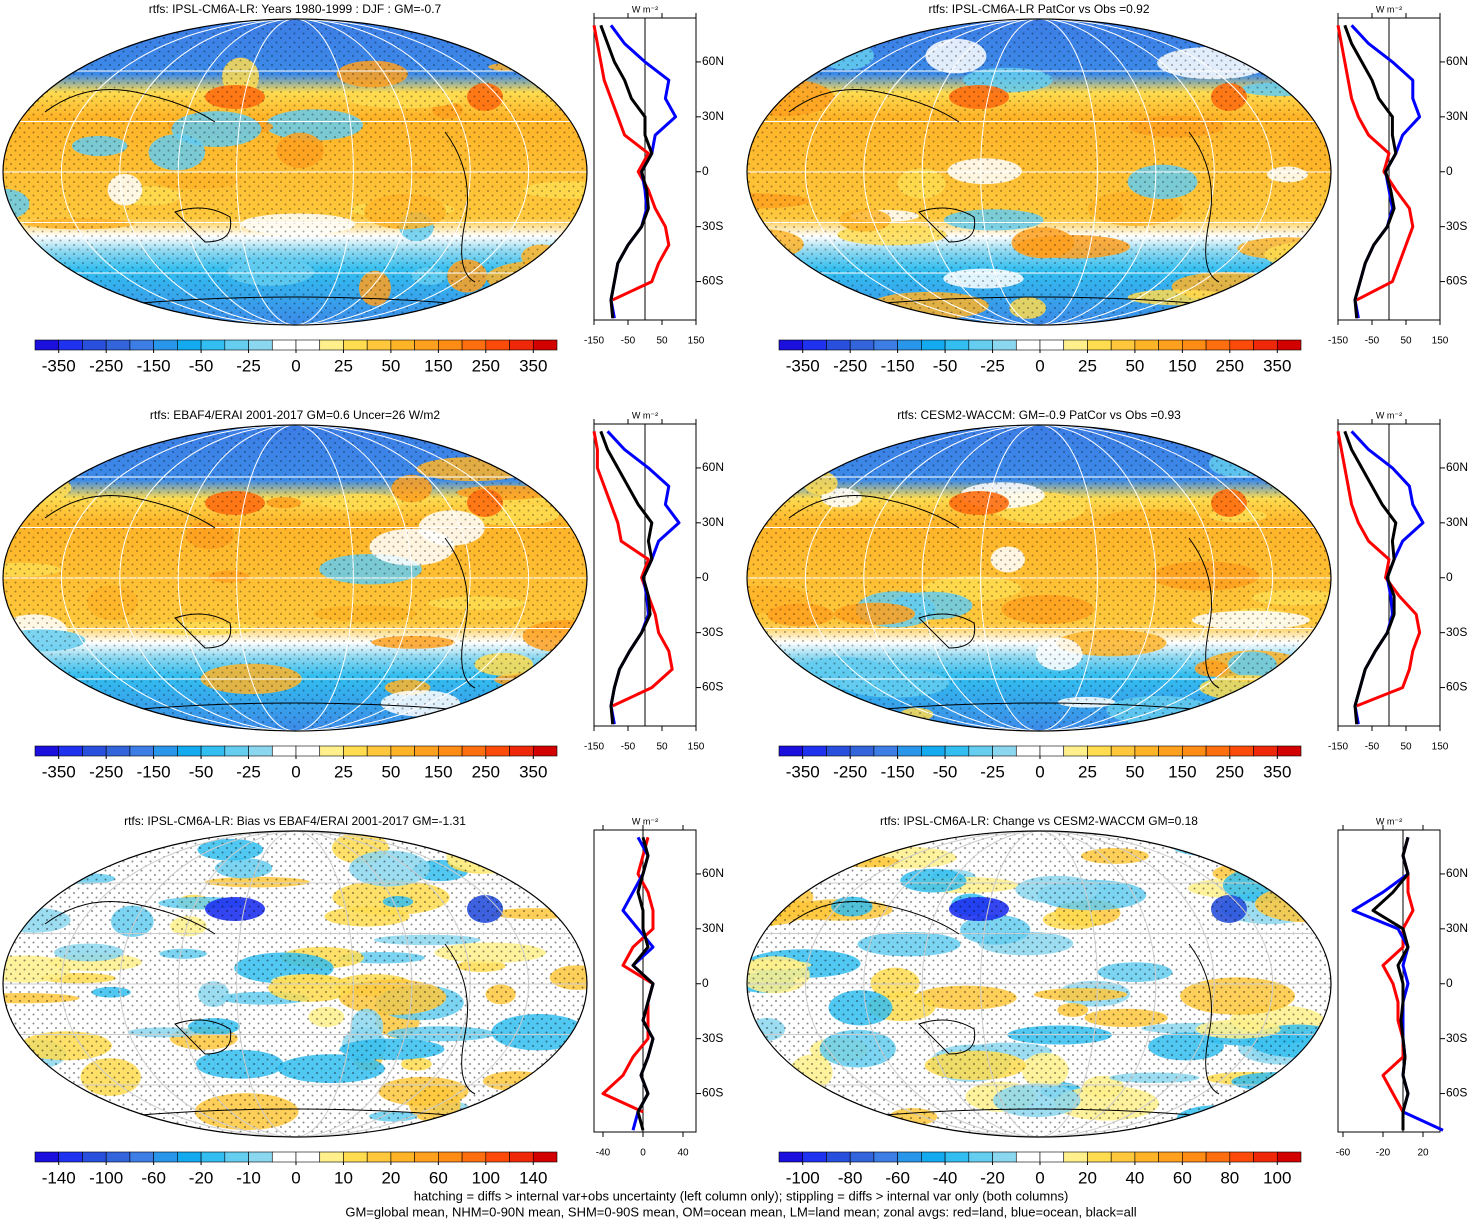 Image resolution: width=1483 pixels, height=1221 pixels. I want to click on y-tick-label: 60N, so click(713, 61).